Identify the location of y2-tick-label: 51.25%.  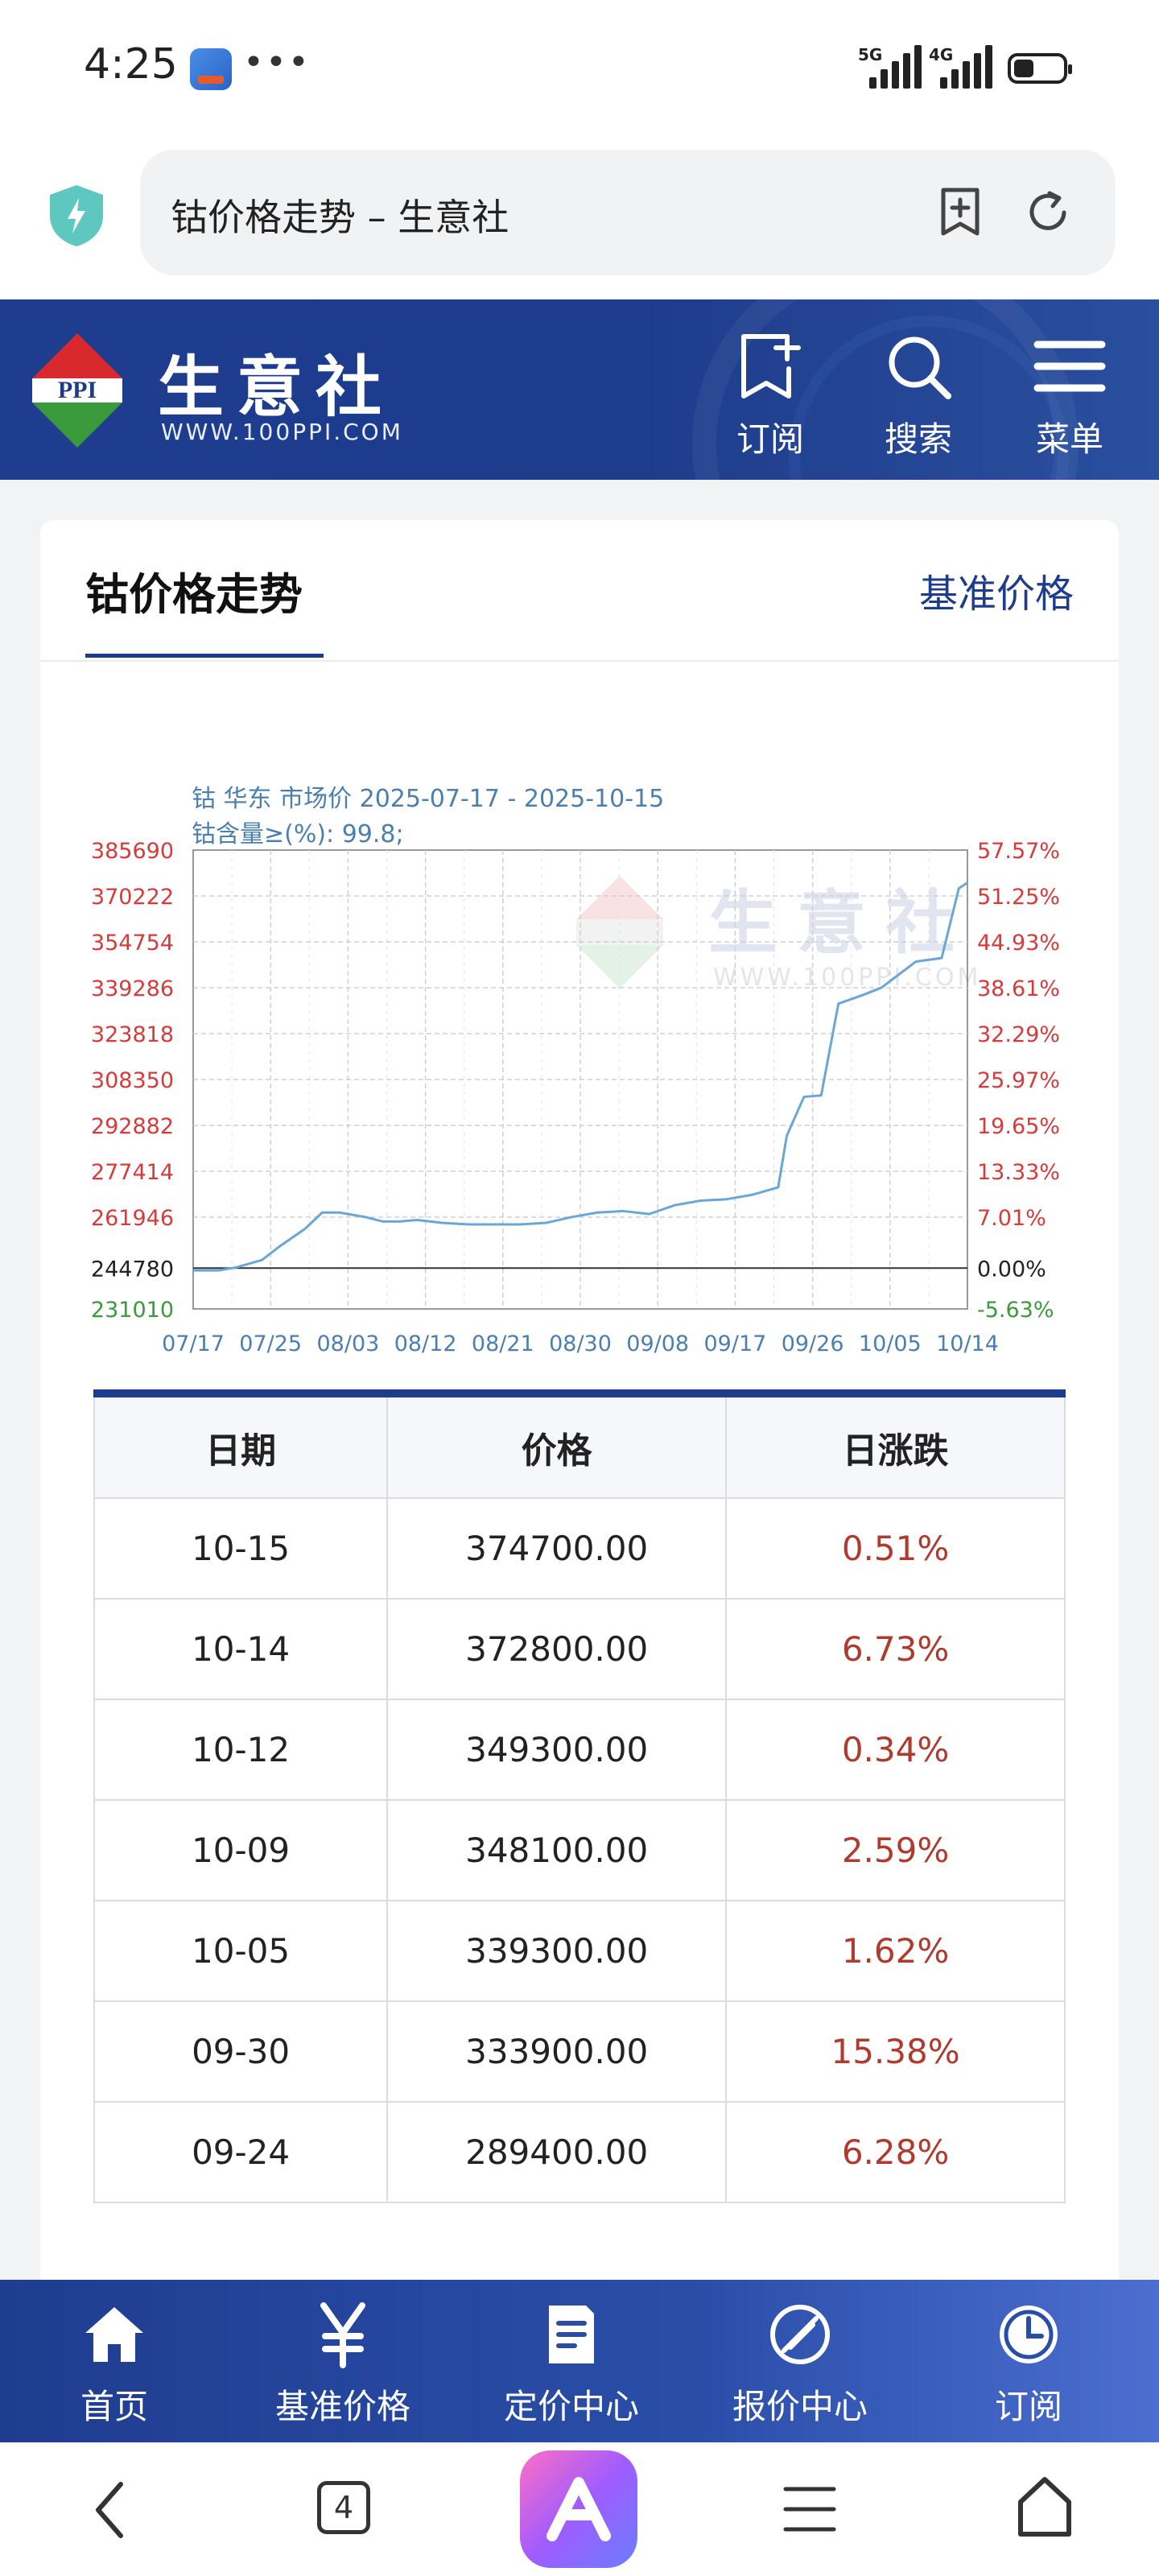
(1018, 897).